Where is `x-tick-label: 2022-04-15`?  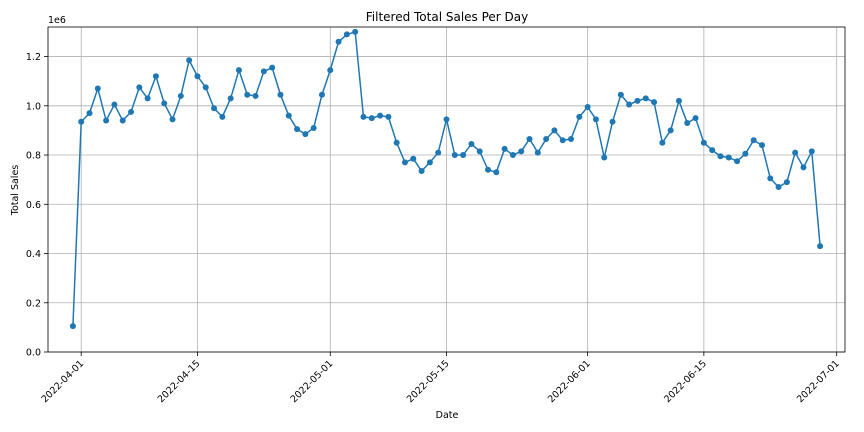
x-tick-label: 2022-04-15 is located at coordinates (179, 381).